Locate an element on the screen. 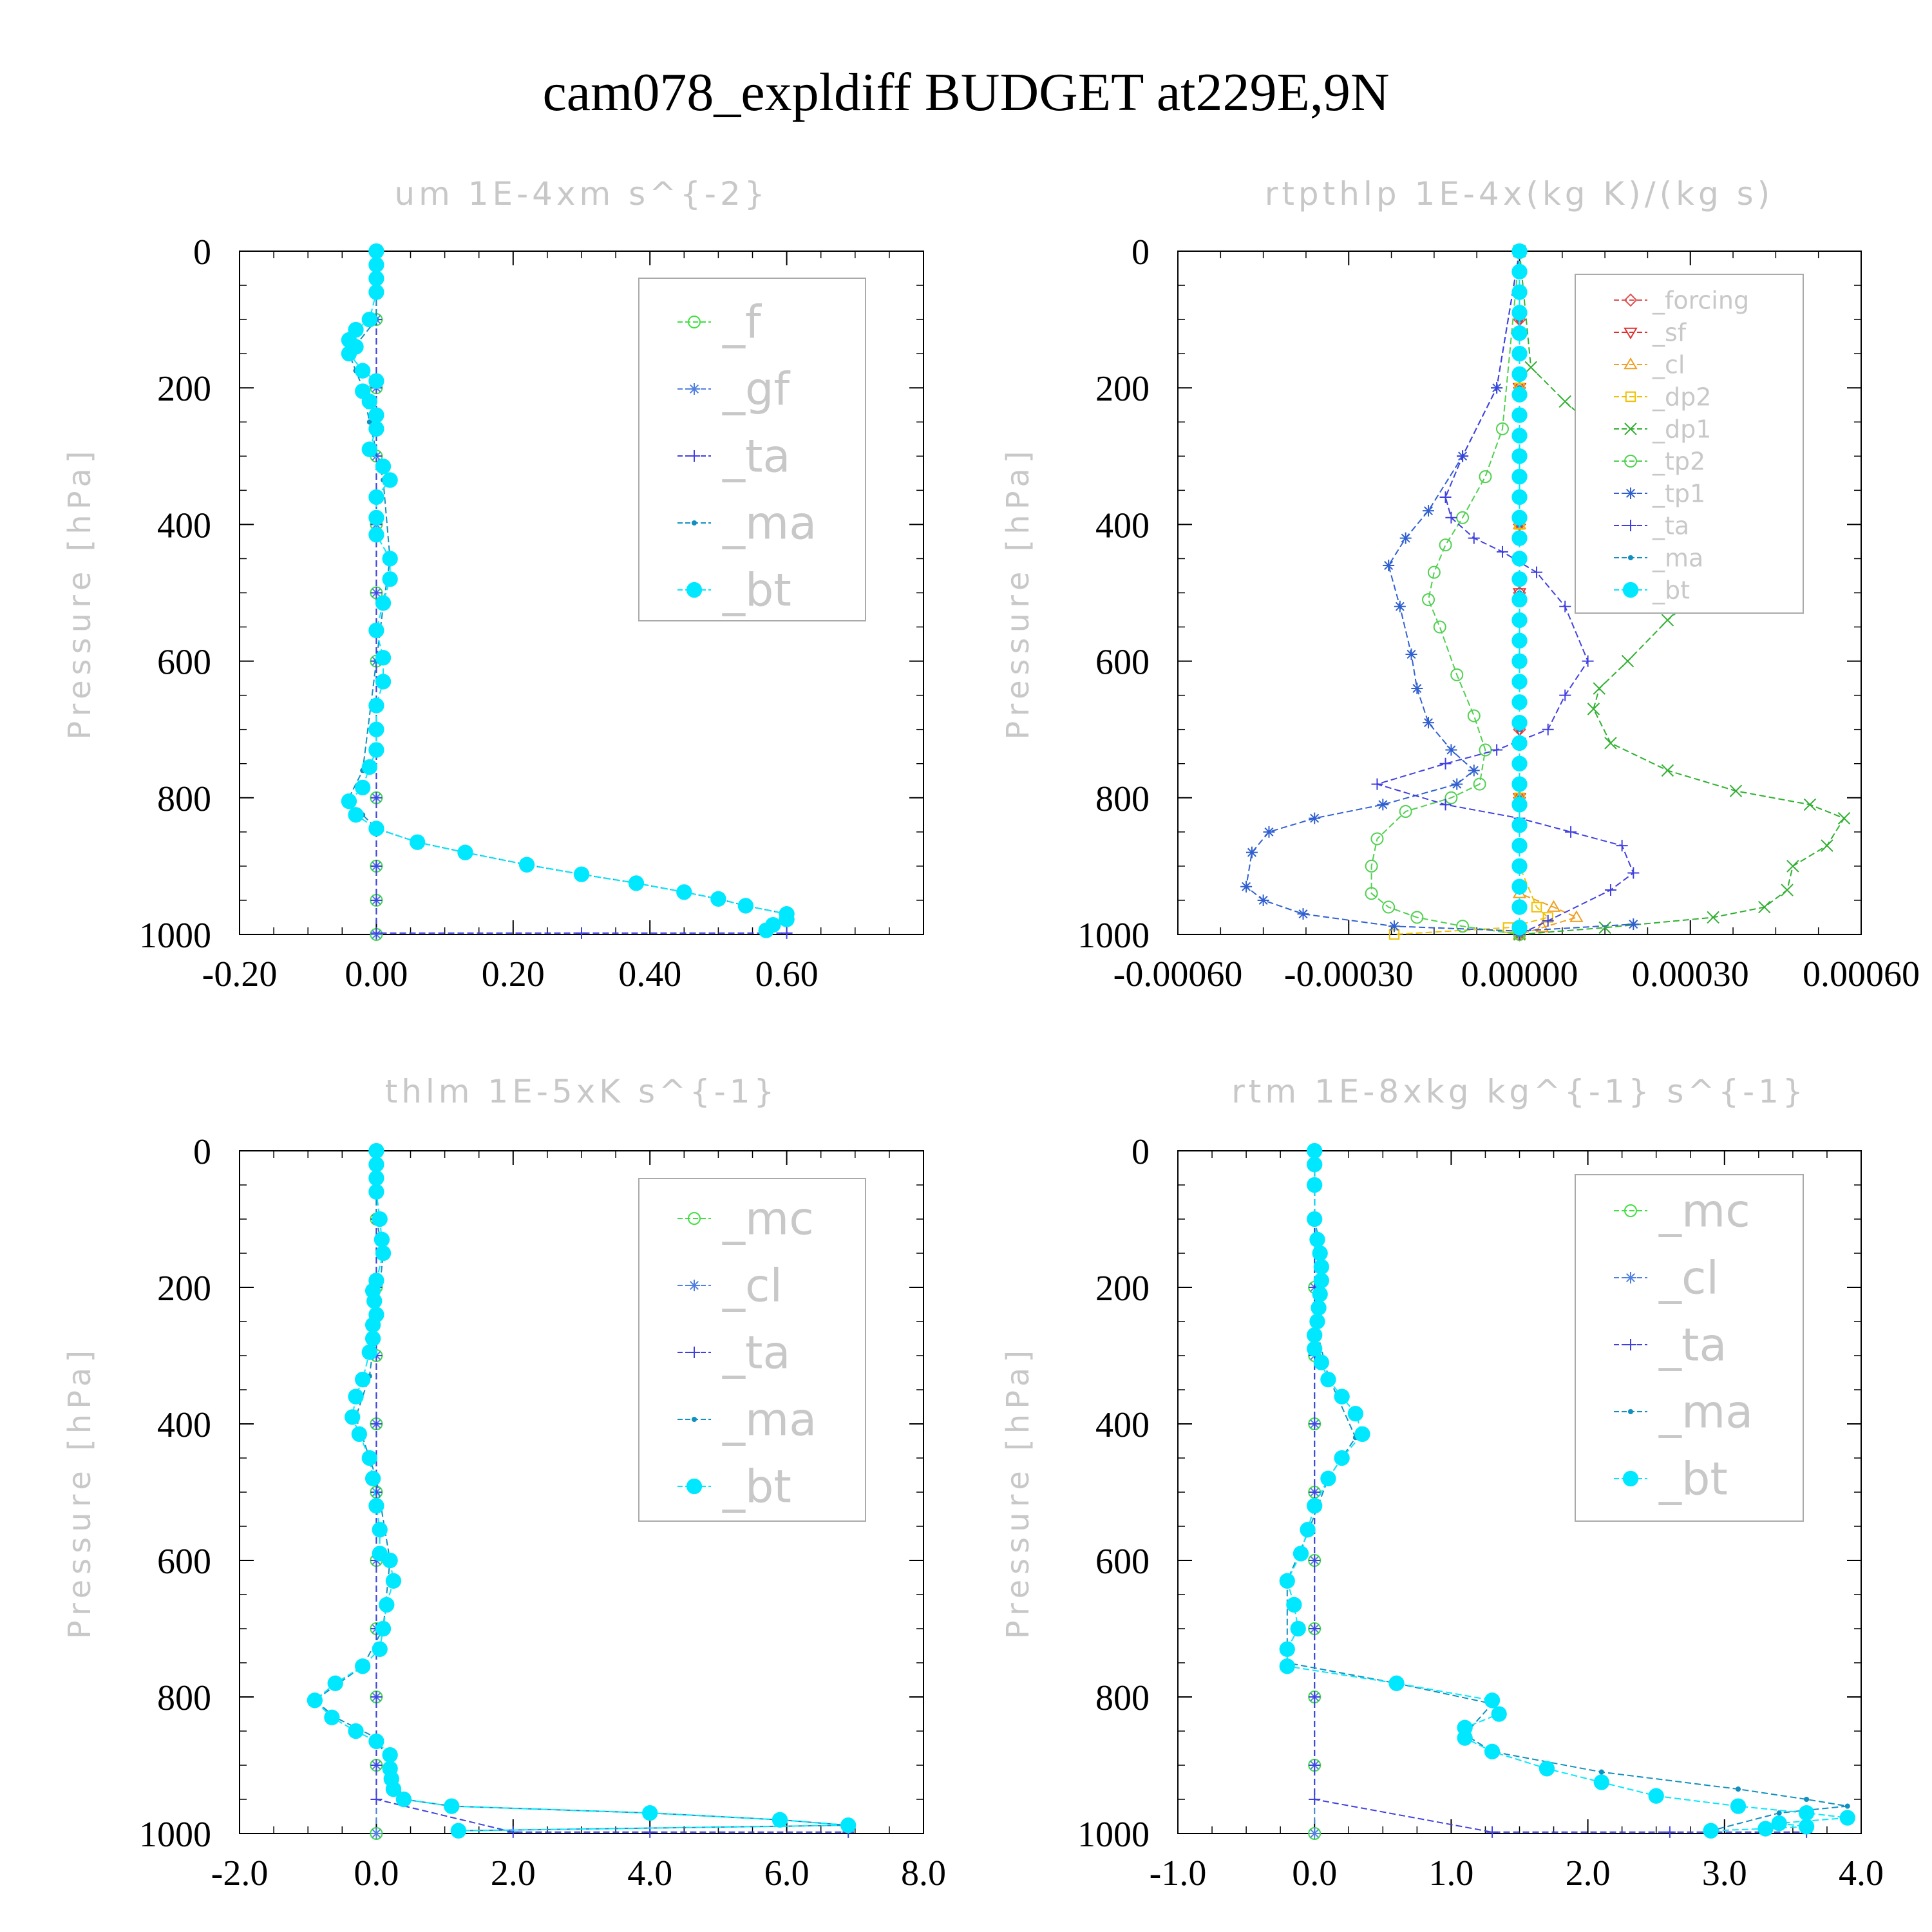 The width and height of the screenshot is (1932, 1932). x-tick-label: 0.40 is located at coordinates (650, 974).